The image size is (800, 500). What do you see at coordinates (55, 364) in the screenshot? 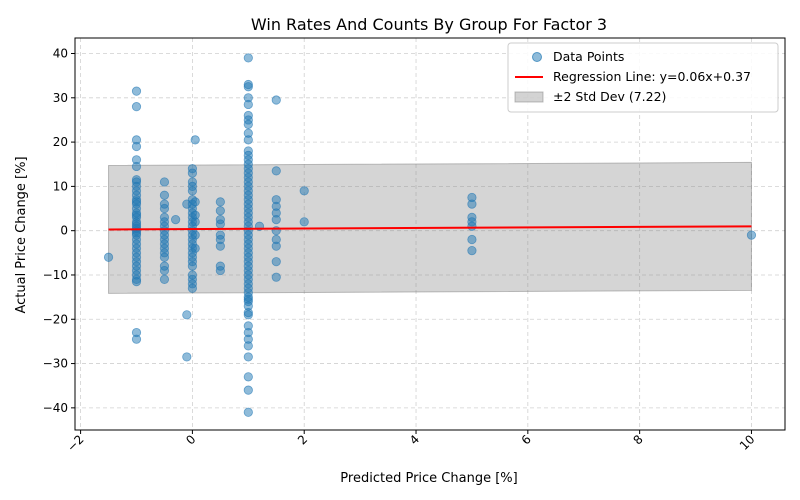
I see `y-tick-label: −30` at bounding box center [55, 364].